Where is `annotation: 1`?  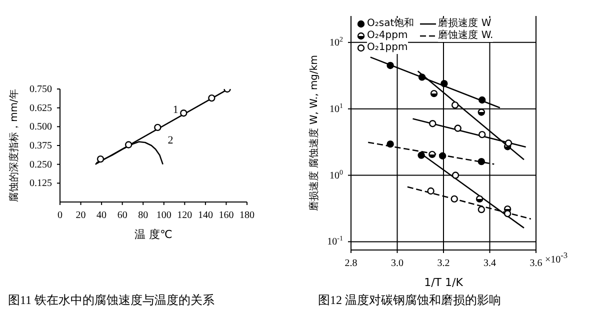 annotation: 1 is located at coordinates (175, 110).